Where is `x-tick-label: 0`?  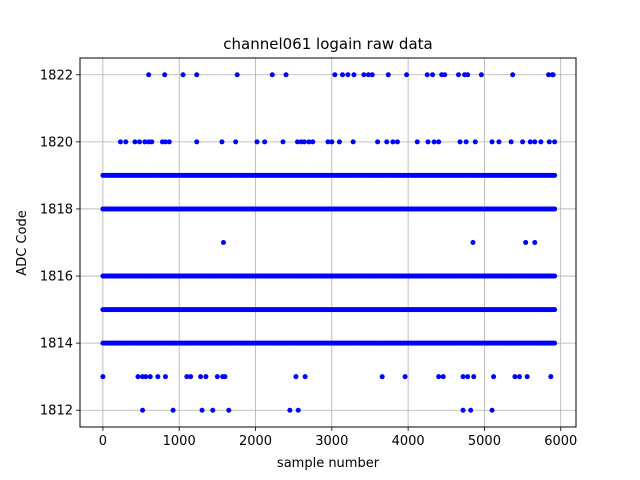 x-tick-label: 0 is located at coordinates (103, 441).